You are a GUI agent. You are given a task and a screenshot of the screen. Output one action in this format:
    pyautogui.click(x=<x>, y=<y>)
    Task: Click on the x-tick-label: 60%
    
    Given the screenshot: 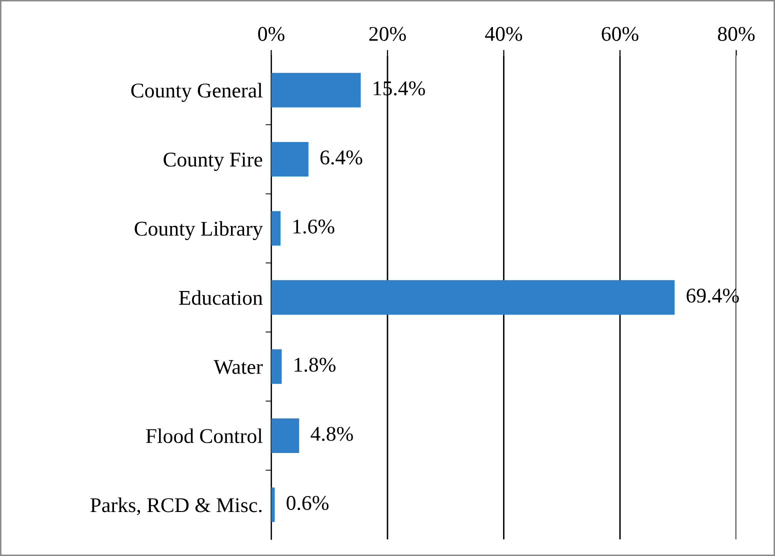 What is the action you would take?
    pyautogui.click(x=620, y=34)
    